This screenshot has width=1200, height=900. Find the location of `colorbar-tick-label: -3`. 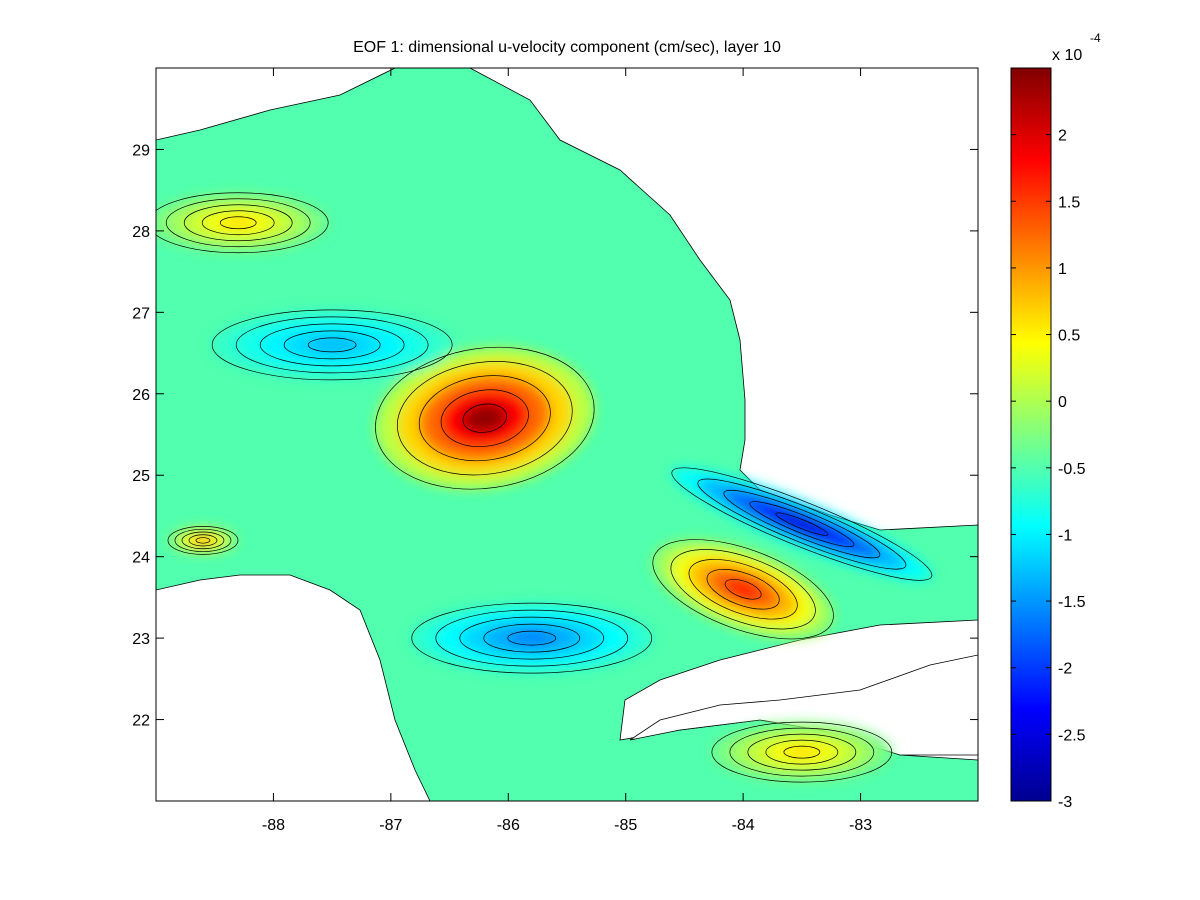

colorbar-tick-label: -3 is located at coordinates (1065, 802).